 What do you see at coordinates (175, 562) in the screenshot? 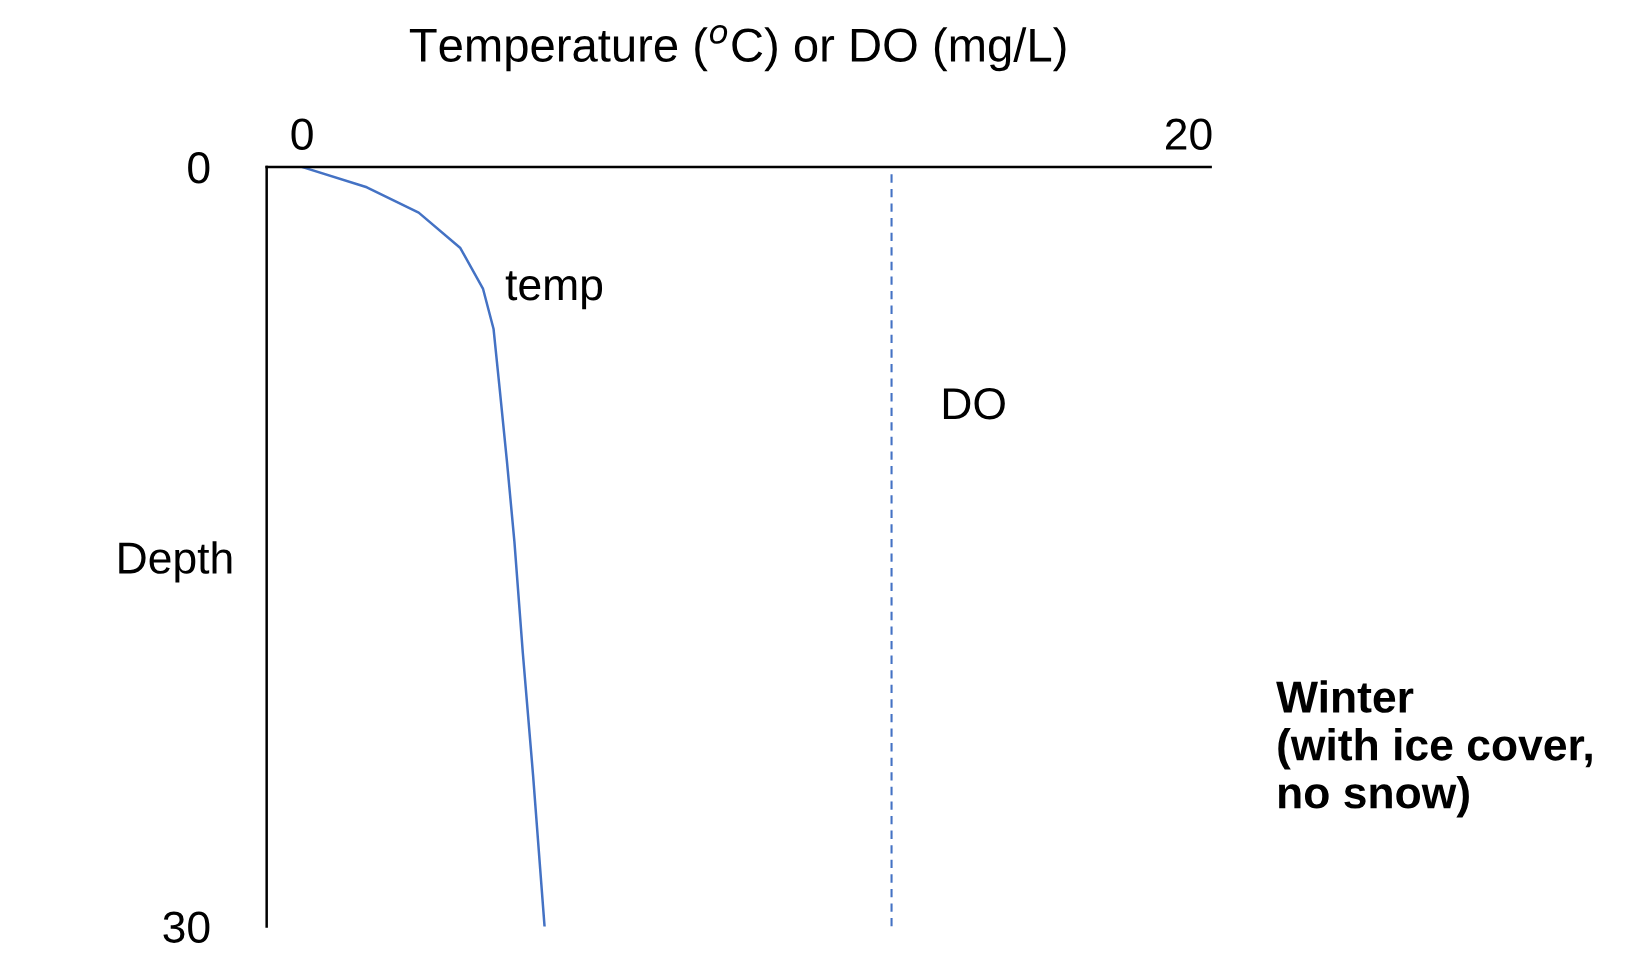
I see `y-axis-title: Depth` at bounding box center [175, 562].